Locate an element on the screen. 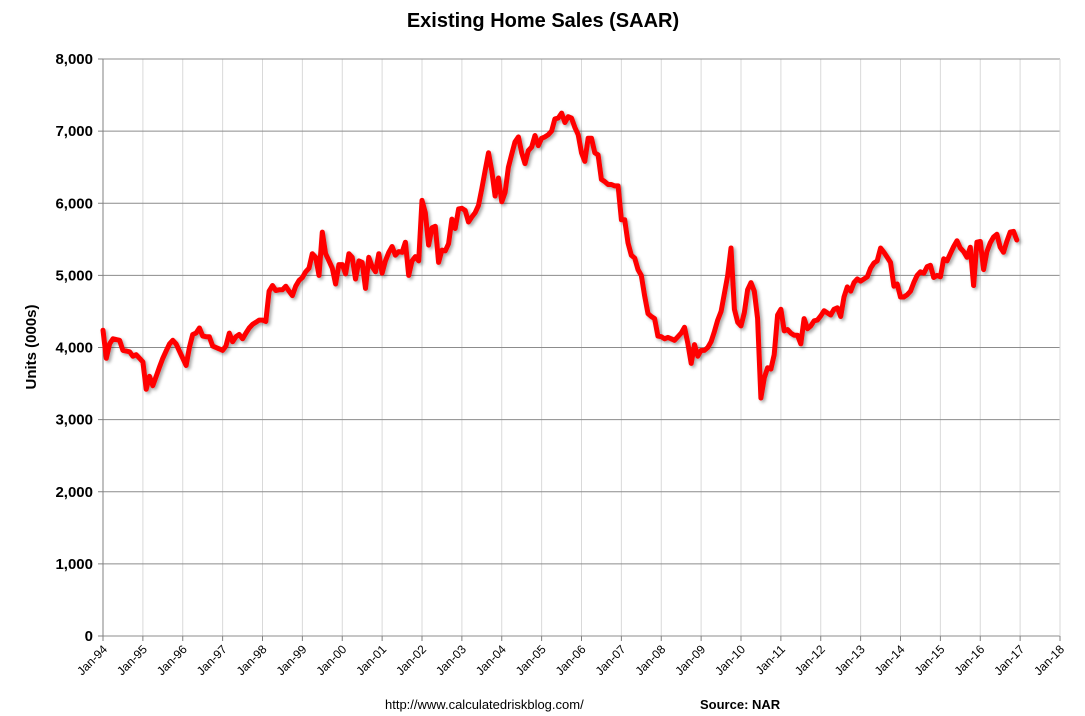 Image resolution: width=1085 pixels, height=716 pixels. source-label: Source: NAR is located at coordinates (740, 704).